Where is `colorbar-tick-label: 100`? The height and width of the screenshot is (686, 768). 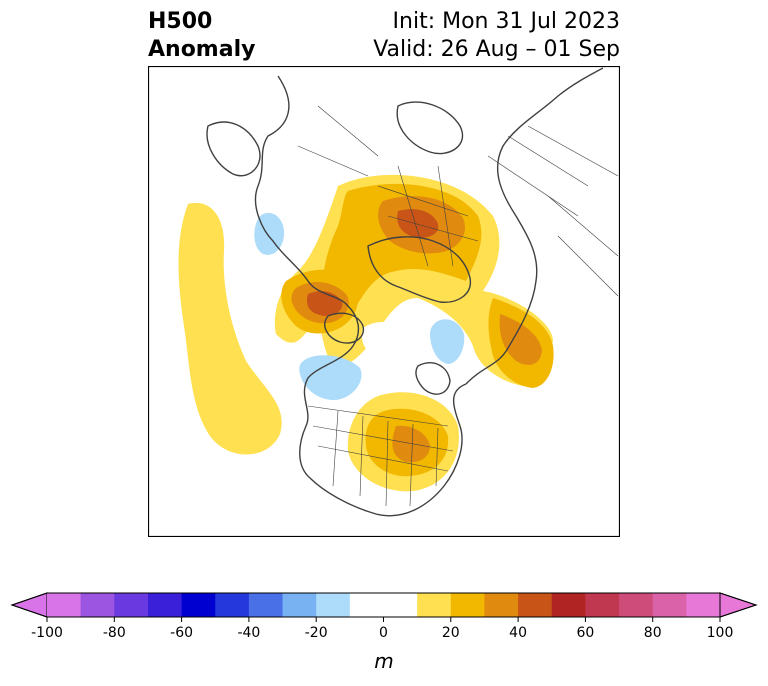
colorbar-tick-label: 100 is located at coordinates (720, 633).